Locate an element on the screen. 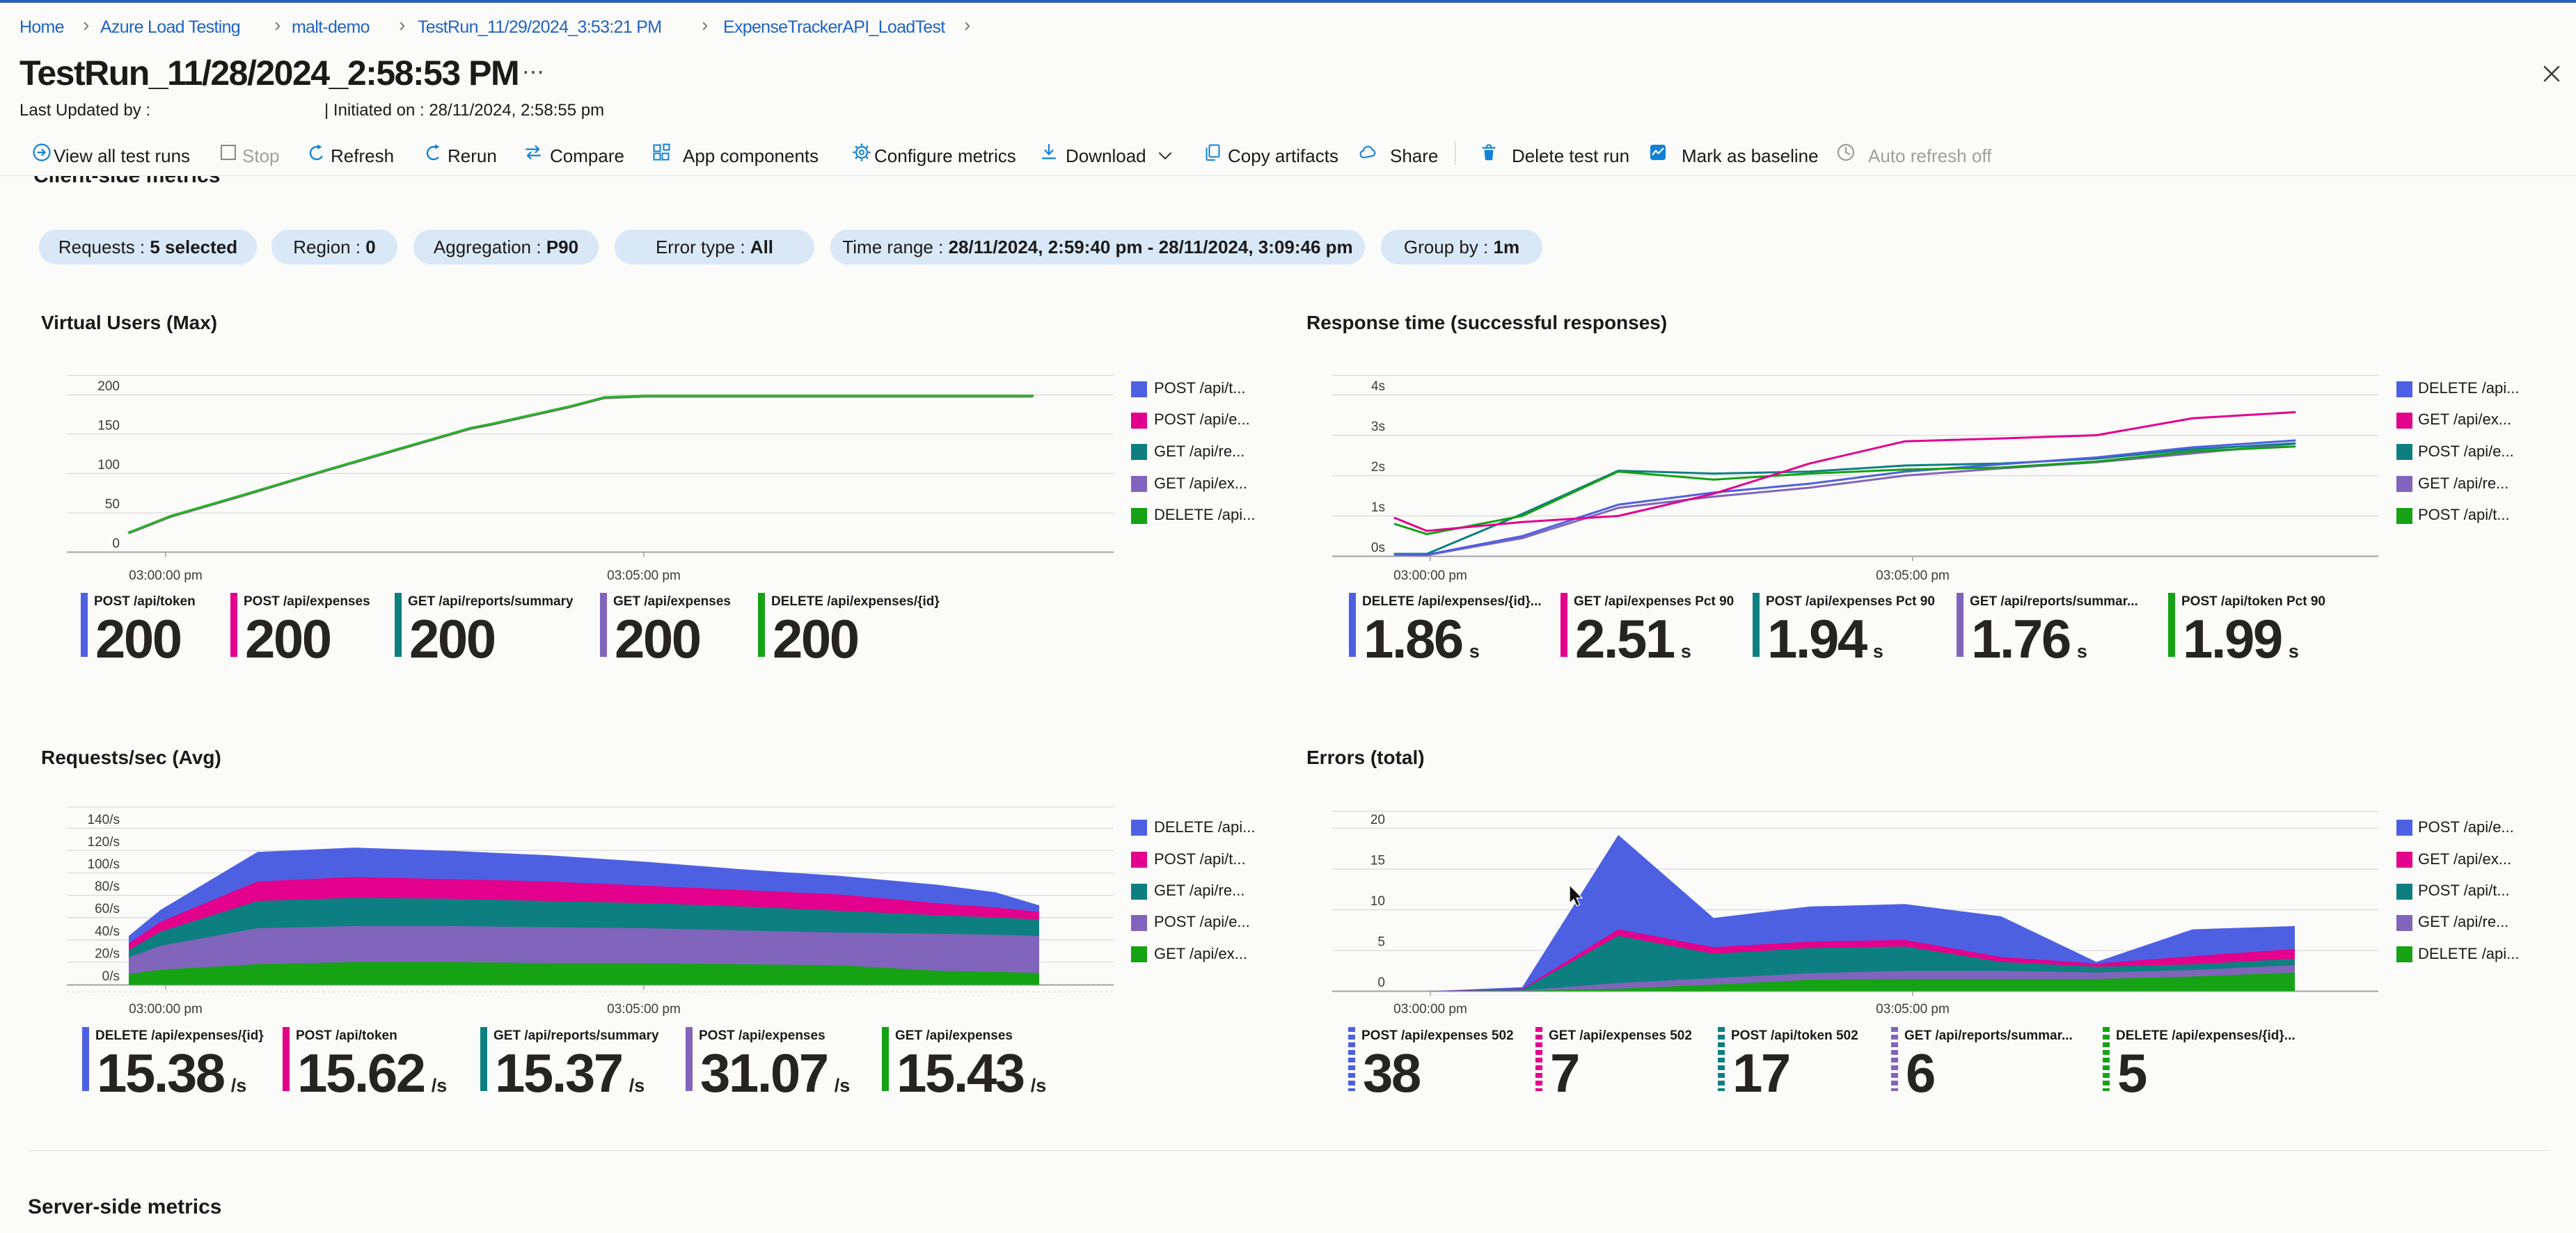 This screenshot has height=1233, width=2576. svg-text: 20/s is located at coordinates (107, 954).